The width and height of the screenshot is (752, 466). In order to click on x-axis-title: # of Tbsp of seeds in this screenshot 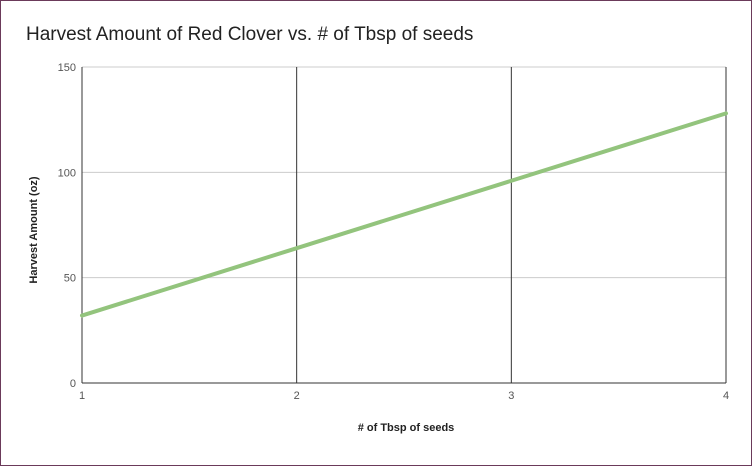, I will do `click(406, 428)`.